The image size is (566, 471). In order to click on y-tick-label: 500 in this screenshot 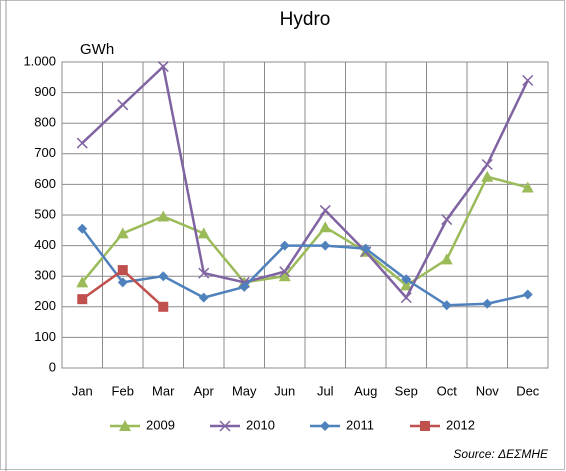, I will do `click(45, 213)`.